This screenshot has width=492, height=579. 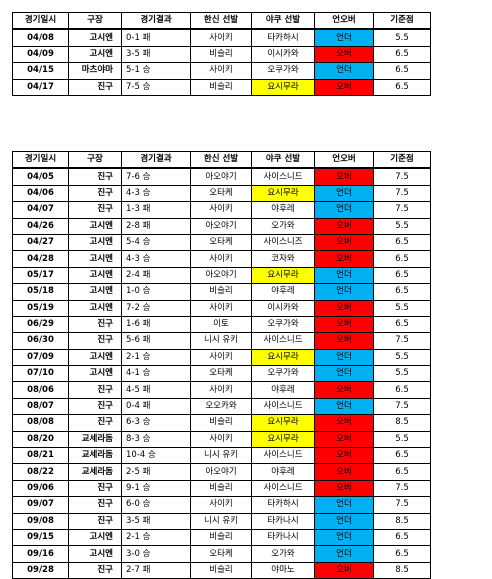 I want to click on table-row: 08/06 진구 4-5 패 사이키 야후레 오버 6.5, so click(x=221, y=390).